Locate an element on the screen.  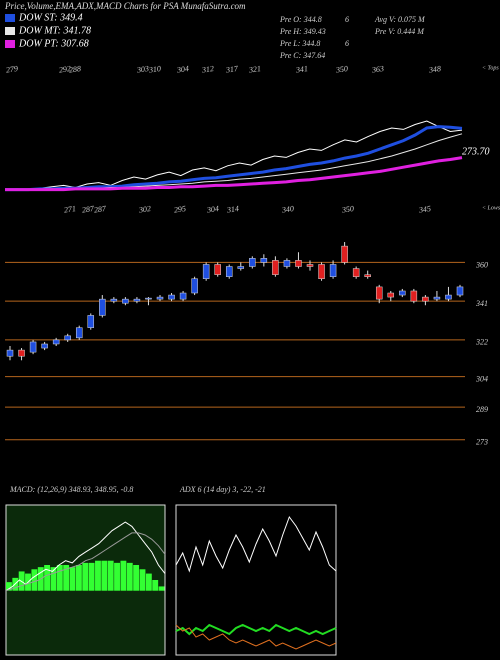
top-label: 321 is located at coordinates (254, 69).